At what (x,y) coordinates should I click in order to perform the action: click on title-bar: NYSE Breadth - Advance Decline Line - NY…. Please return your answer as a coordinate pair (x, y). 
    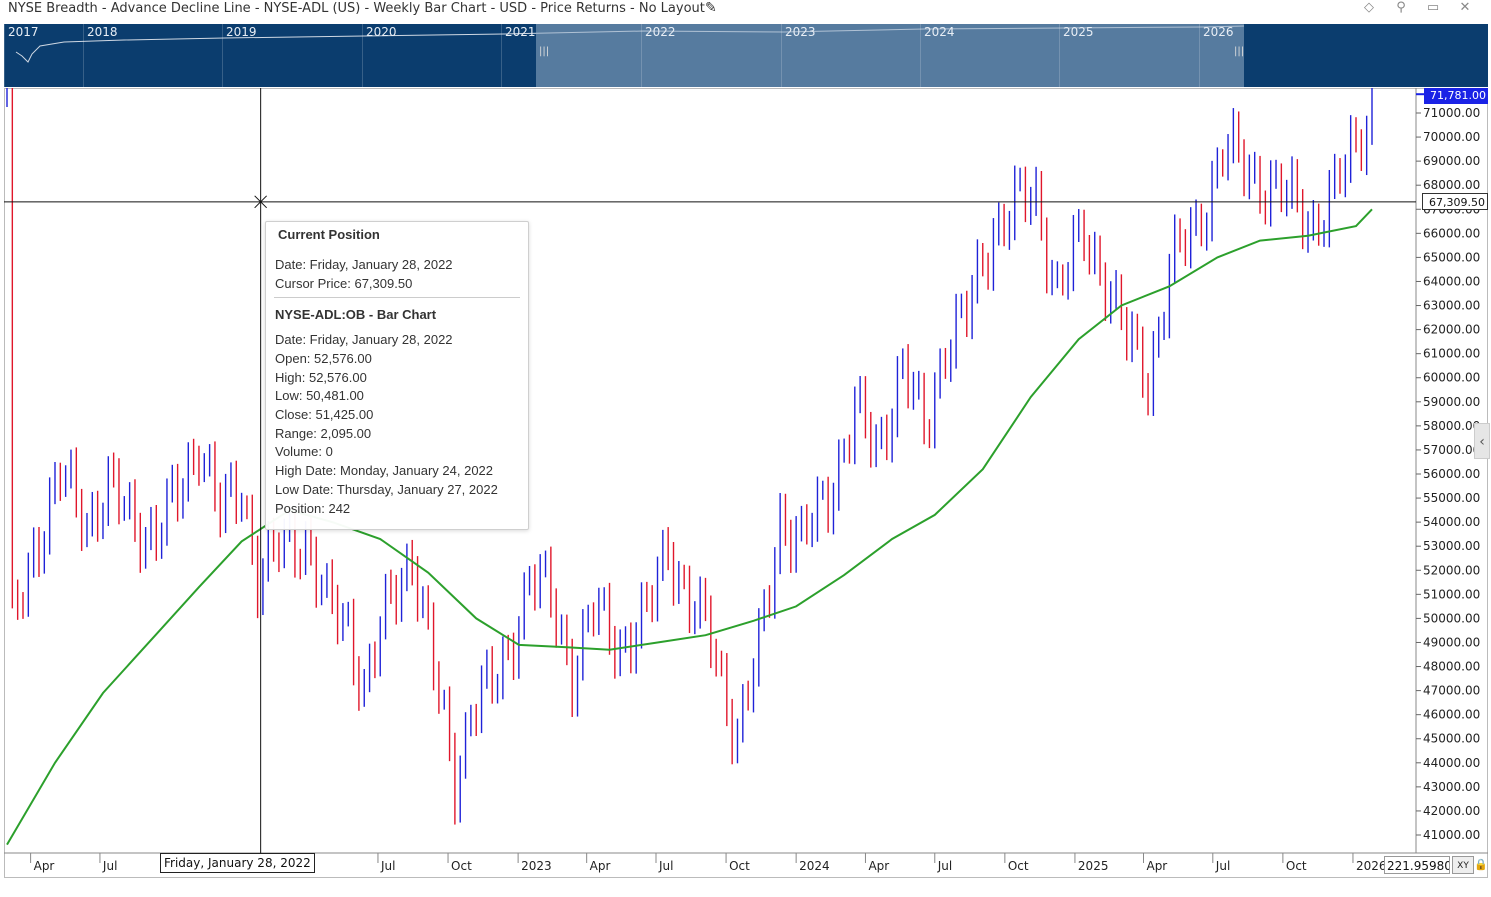
    Looking at the image, I should click on (745, 11).